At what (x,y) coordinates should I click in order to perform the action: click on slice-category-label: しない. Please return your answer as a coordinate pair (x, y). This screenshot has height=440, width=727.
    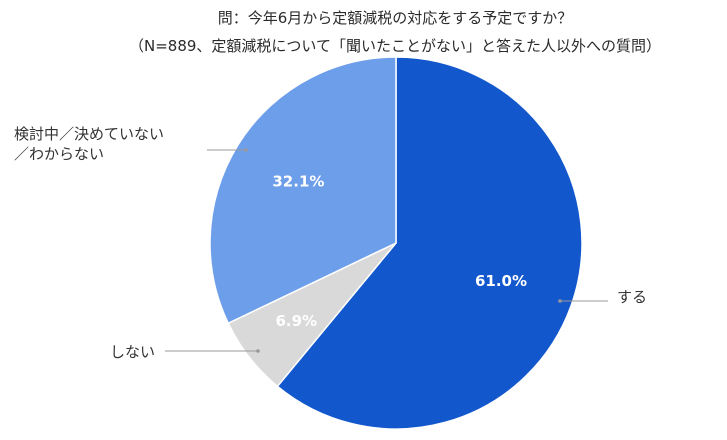
    Looking at the image, I should click on (132, 352).